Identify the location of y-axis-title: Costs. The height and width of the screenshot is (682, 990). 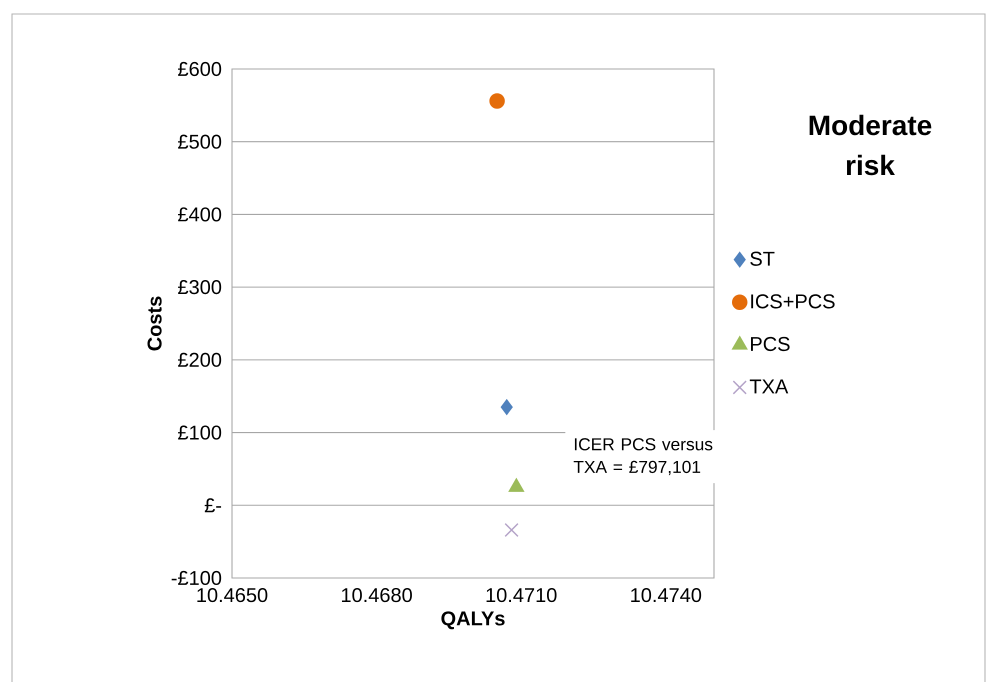
(154, 323).